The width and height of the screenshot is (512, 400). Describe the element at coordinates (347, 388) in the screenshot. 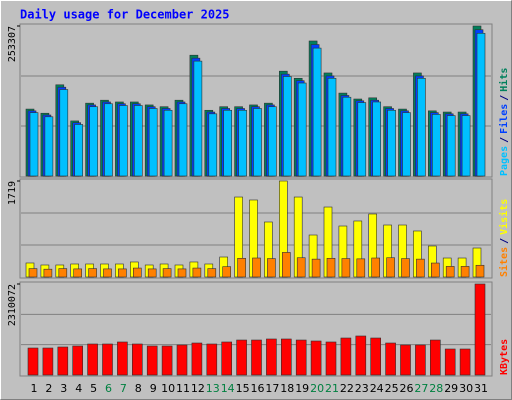

I see `x-tick-label: 22` at that location.